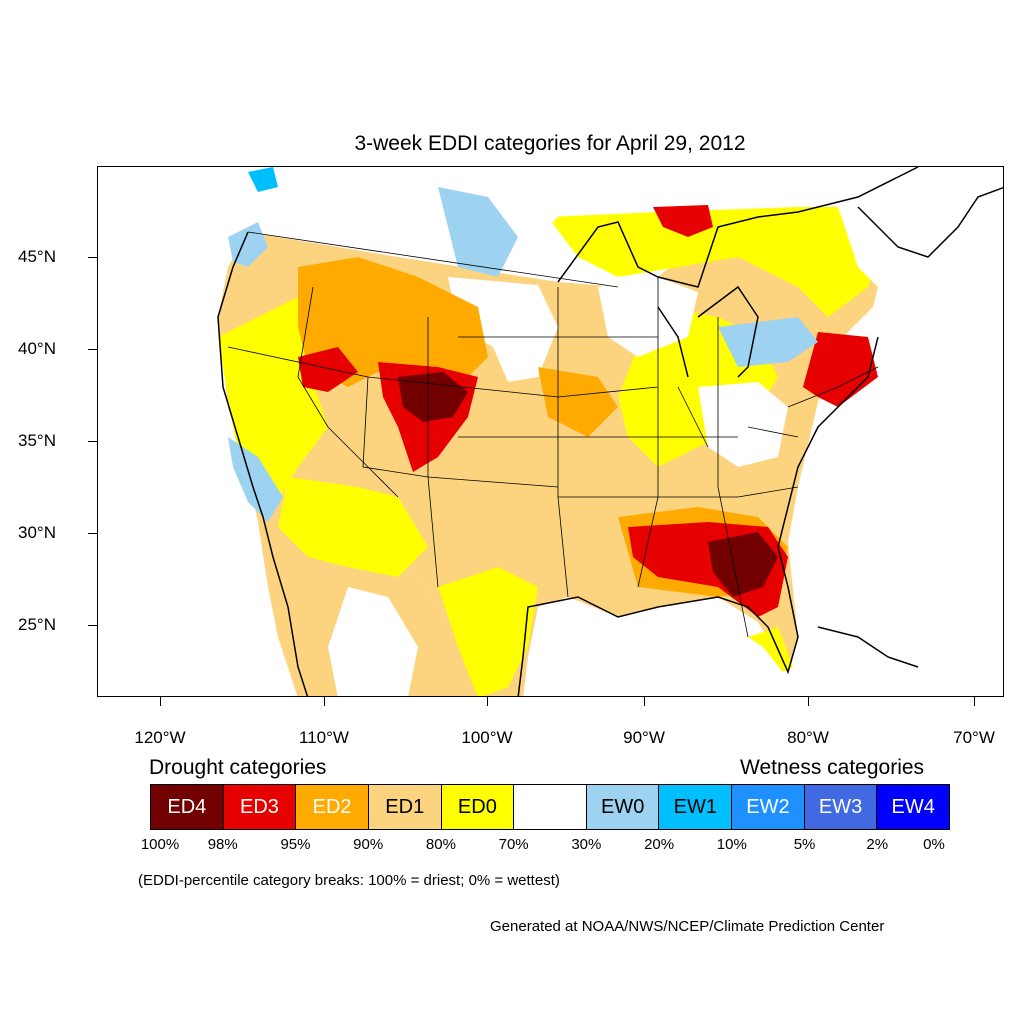  What do you see at coordinates (586, 844) in the screenshot?
I see `percent-break: 30%` at bounding box center [586, 844].